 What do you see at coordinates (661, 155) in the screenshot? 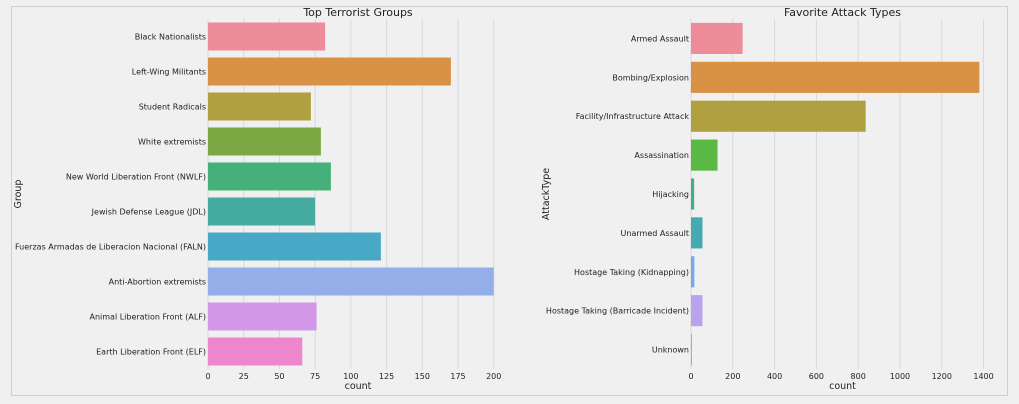
I see `y-tick-label: Assassination` at bounding box center [661, 155].